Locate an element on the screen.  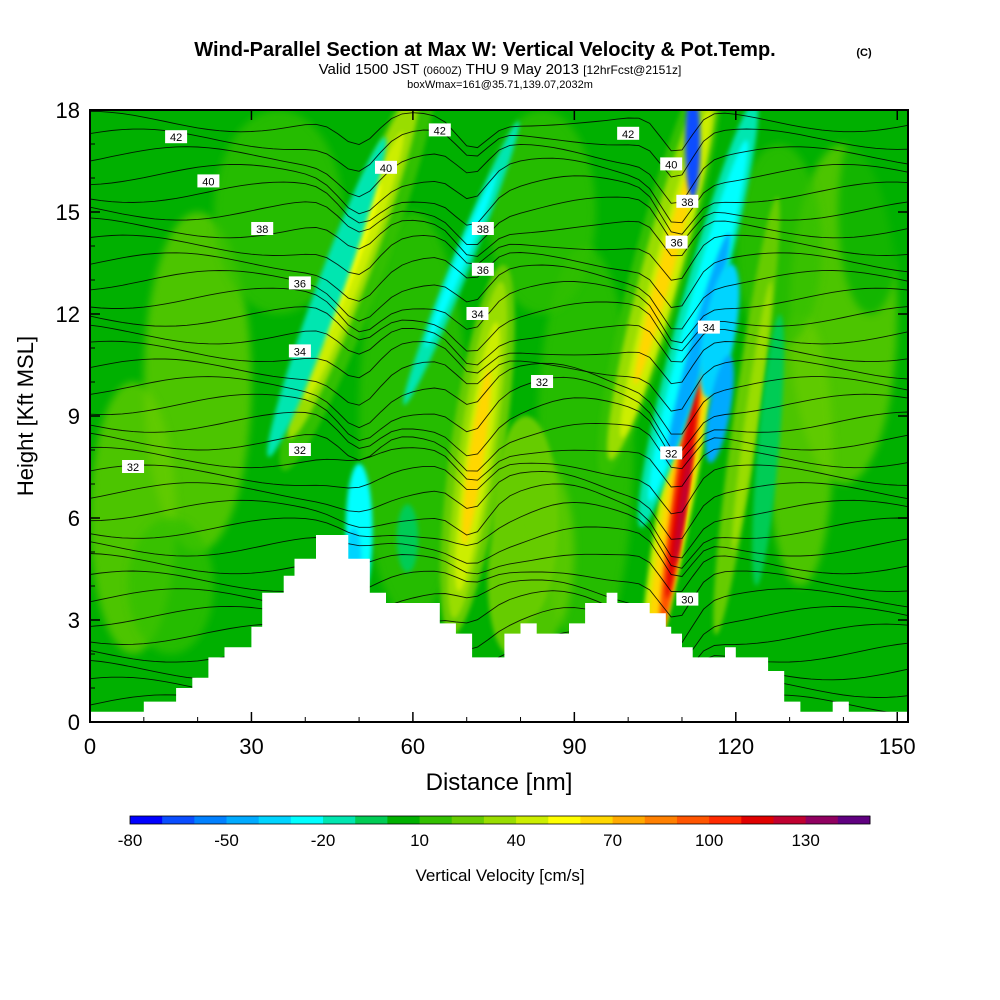
y-tick-label: 6 is located at coordinates (74, 518).